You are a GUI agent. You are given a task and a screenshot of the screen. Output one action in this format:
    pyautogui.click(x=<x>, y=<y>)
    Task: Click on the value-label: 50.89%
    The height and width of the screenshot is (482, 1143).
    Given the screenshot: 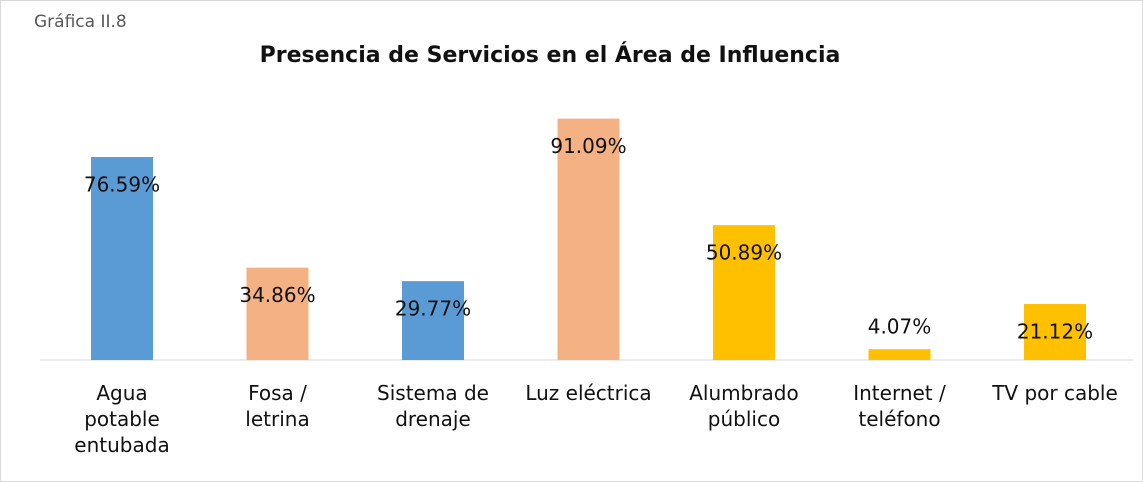 What is the action you would take?
    pyautogui.click(x=744, y=253)
    